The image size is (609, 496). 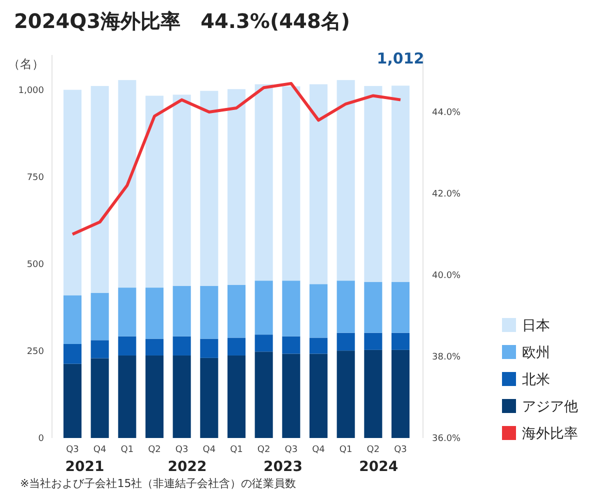 What do you see at coordinates (550, 434) in the screenshot?
I see `legend-label: 海外比率` at bounding box center [550, 434].